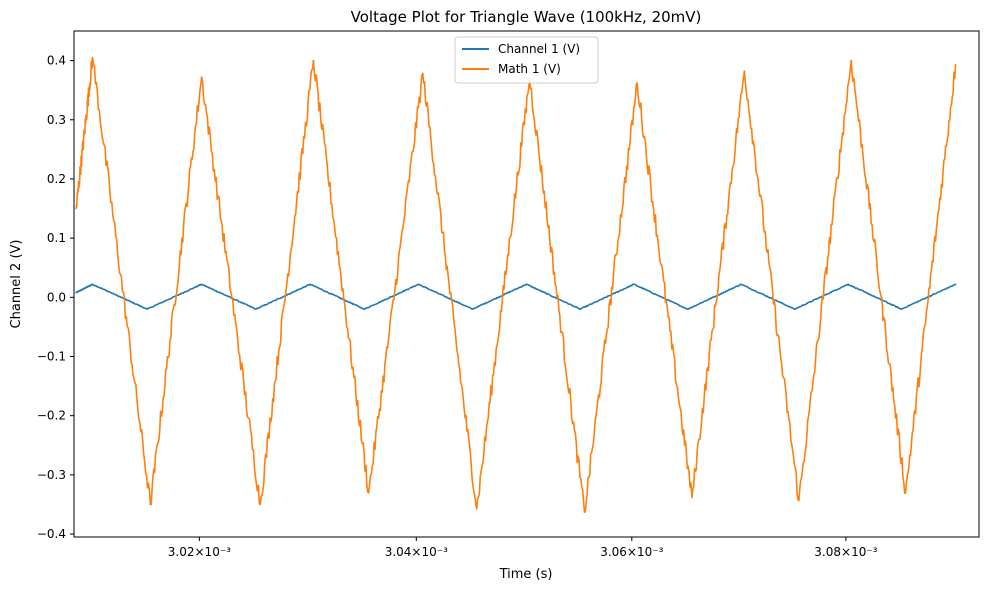  Describe the element at coordinates (529, 69) in the screenshot. I see `legend-label-2: Math 1 (V)` at that location.